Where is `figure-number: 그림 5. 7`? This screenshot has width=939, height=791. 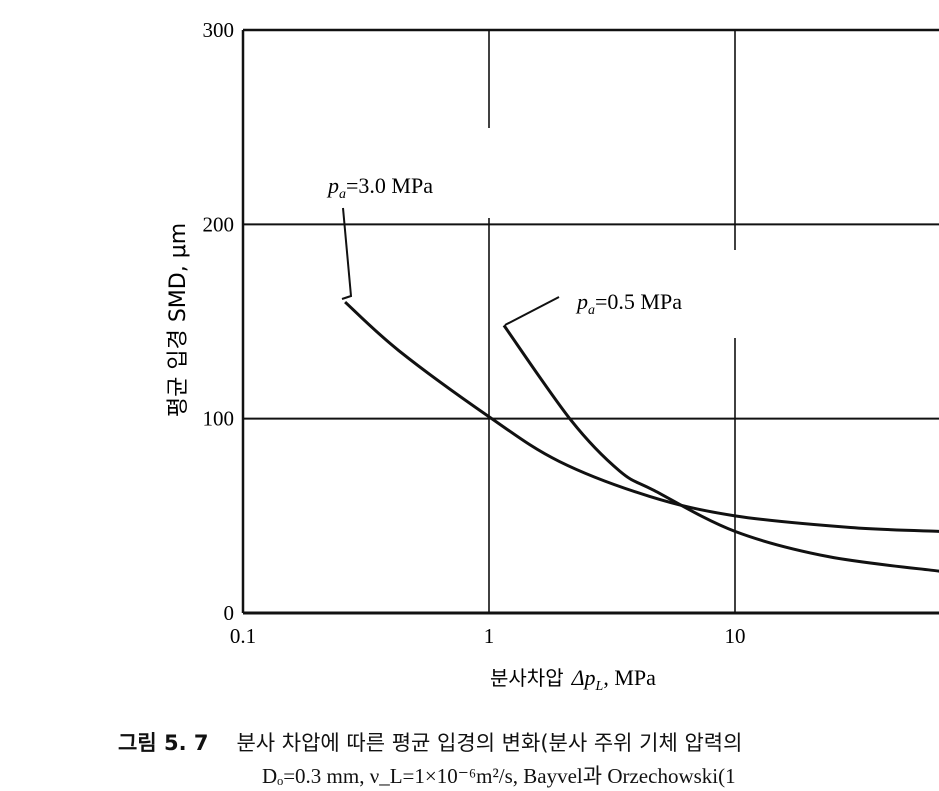 figure-number: 그림 5. 7 is located at coordinates (163, 743).